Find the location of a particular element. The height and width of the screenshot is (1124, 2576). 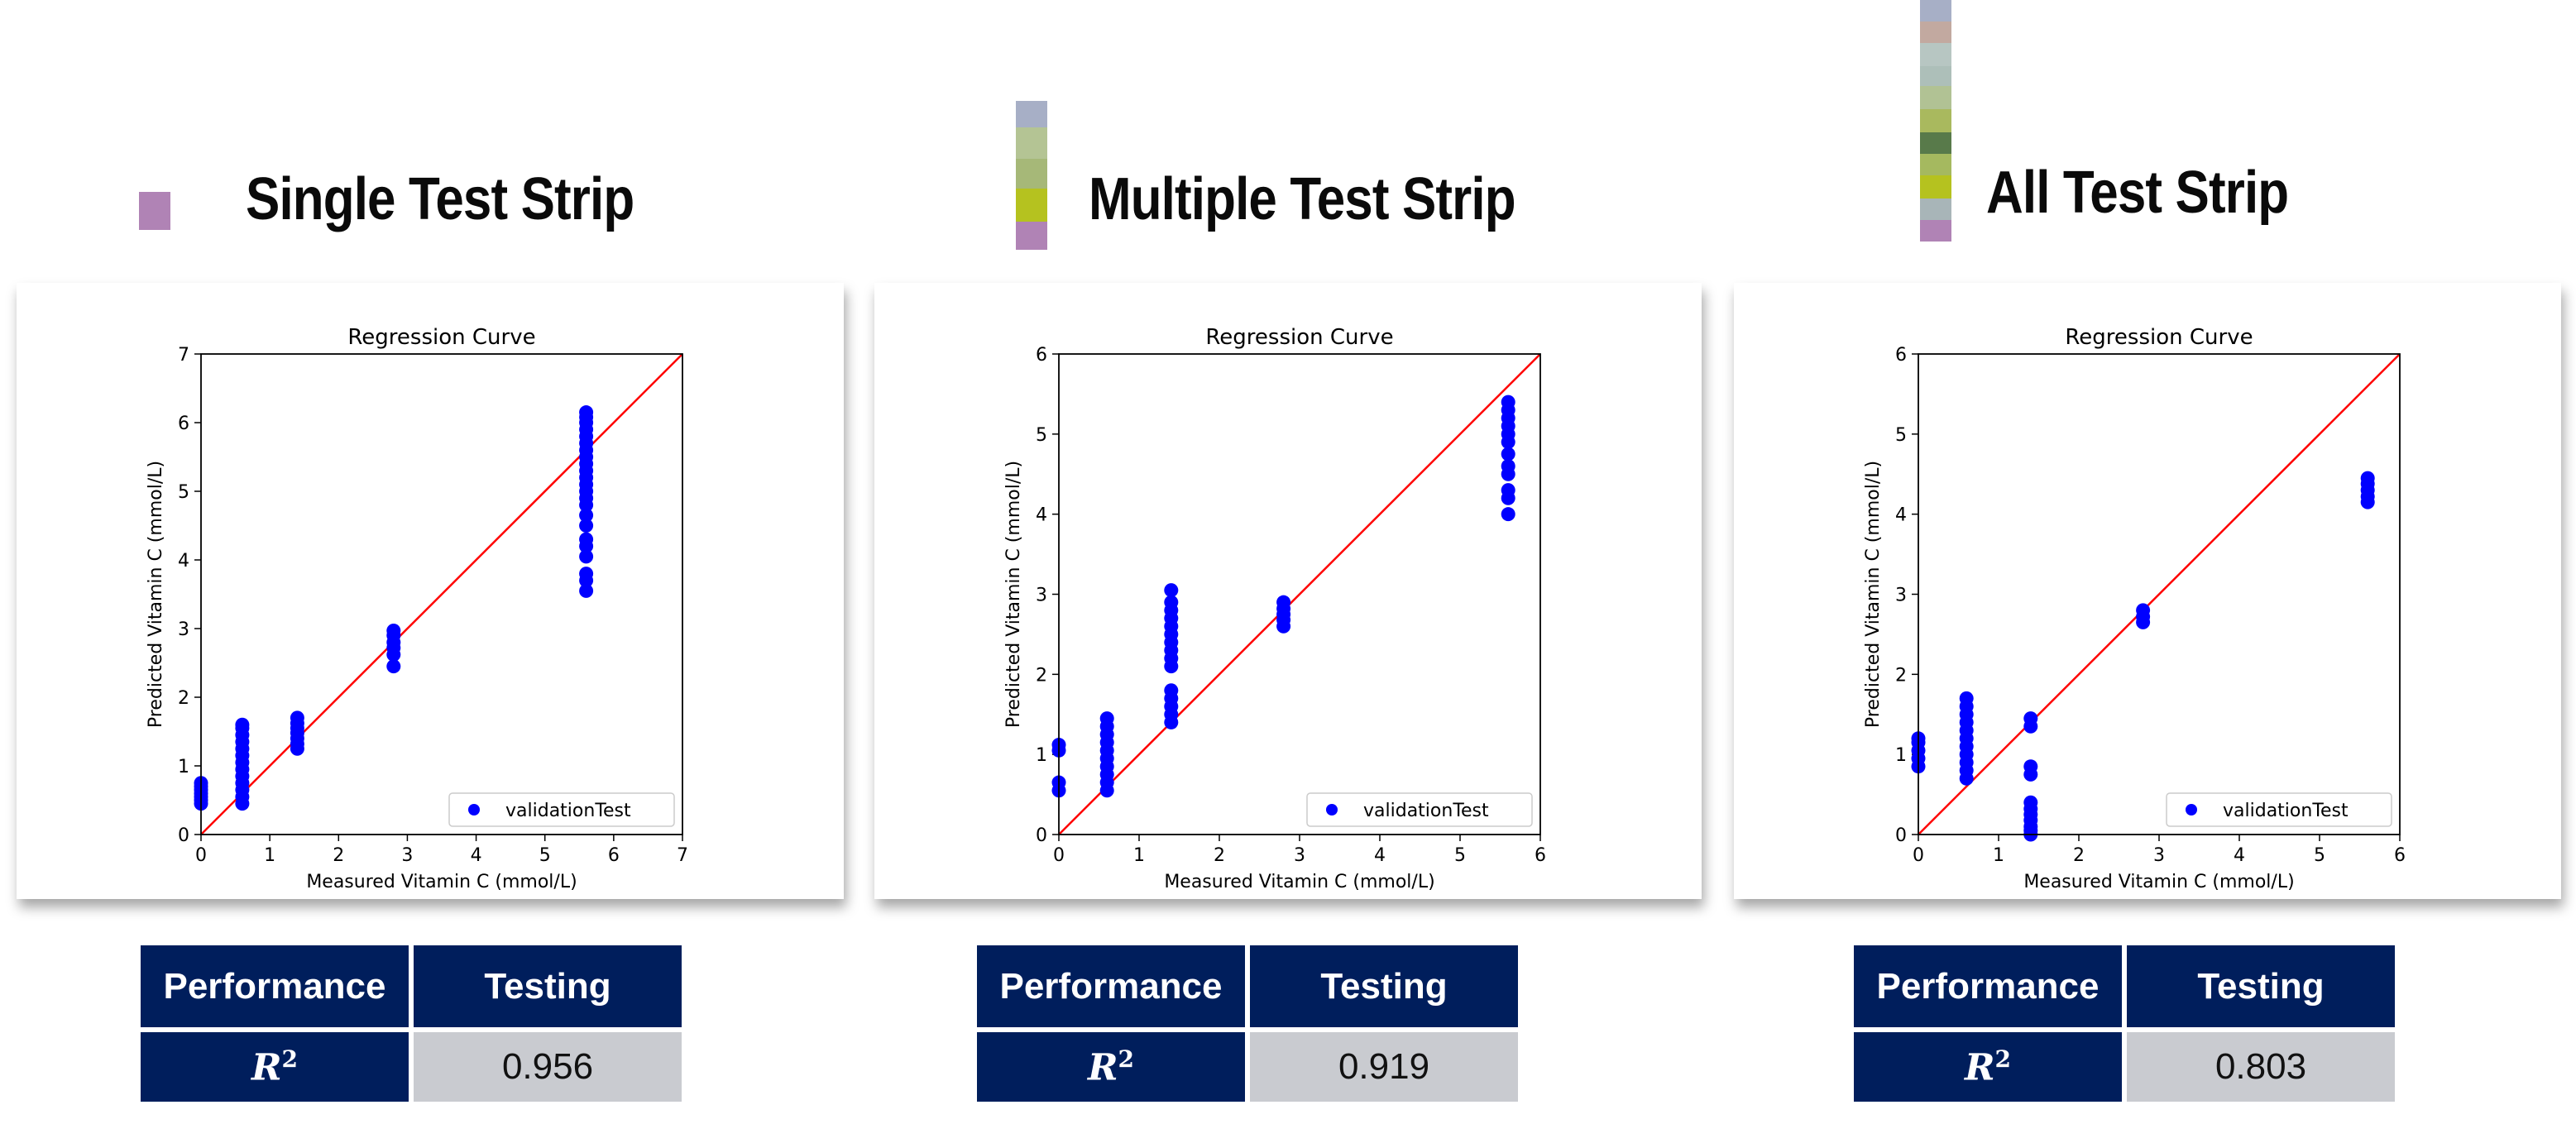

r-squared-value: 0.919 is located at coordinates (1384, 1067).